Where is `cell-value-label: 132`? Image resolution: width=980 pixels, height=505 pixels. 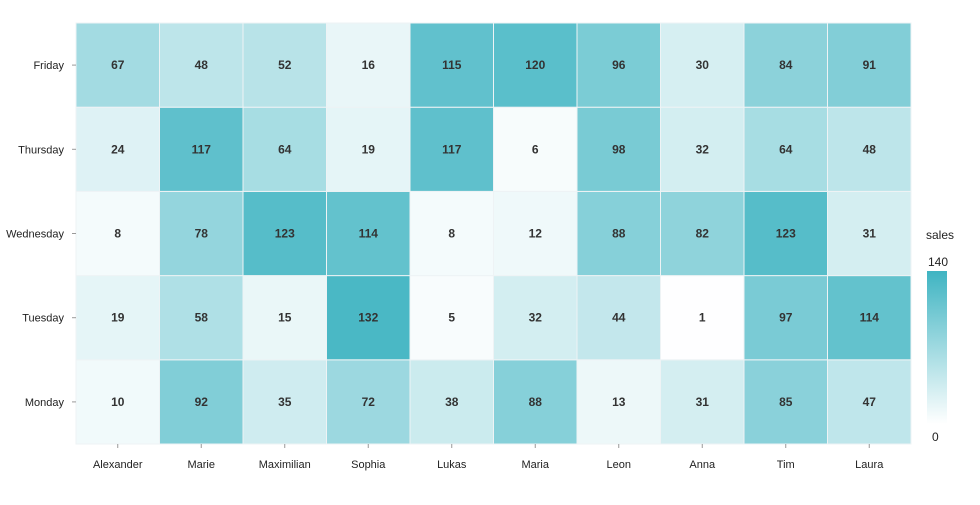 cell-value-label: 132 is located at coordinates (368, 318).